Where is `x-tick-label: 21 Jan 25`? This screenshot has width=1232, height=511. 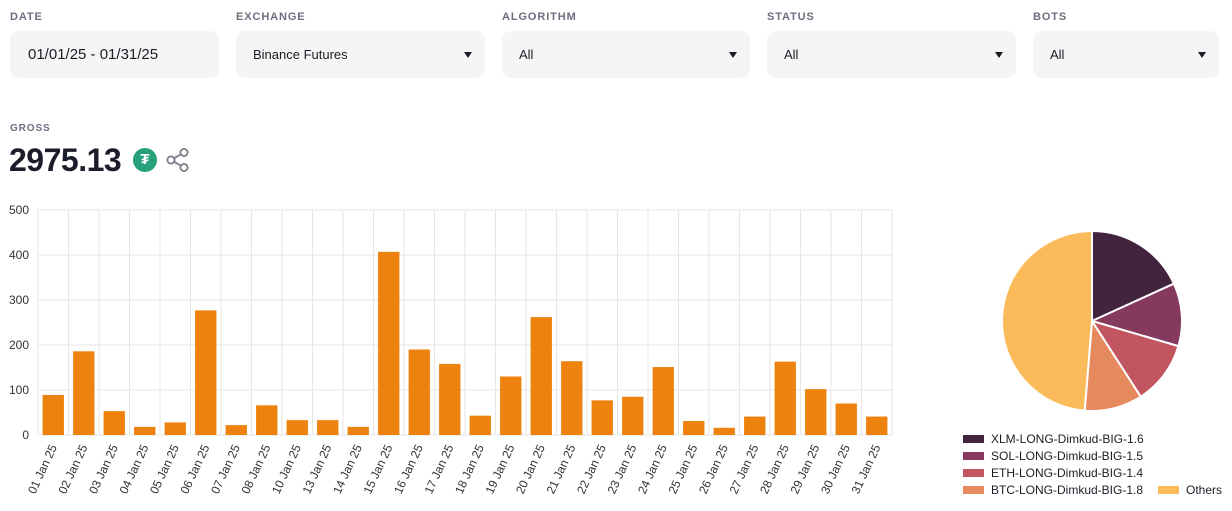 x-tick-label: 21 Jan 25 is located at coordinates (561, 469).